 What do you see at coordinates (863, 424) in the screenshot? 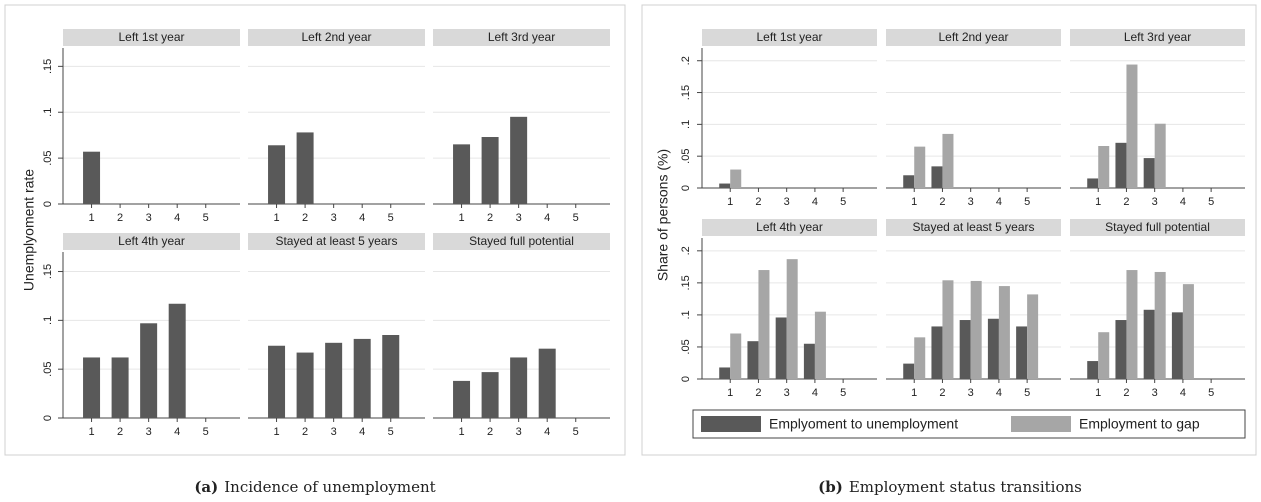
I see `legend-label: Emplyoment to unemployment` at bounding box center [863, 424].